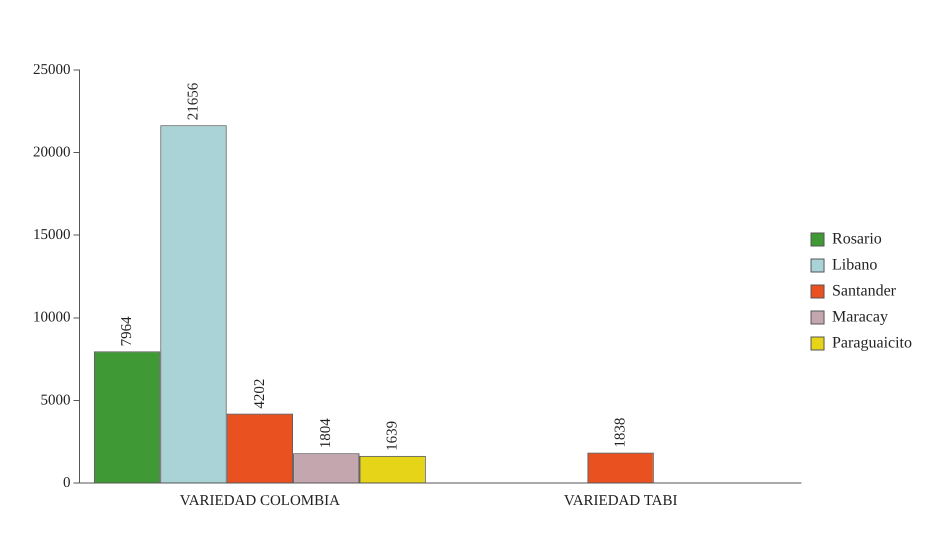 This screenshot has width=952, height=533. Describe the element at coordinates (857, 239) in the screenshot. I see `legend-label: Rosario` at that location.